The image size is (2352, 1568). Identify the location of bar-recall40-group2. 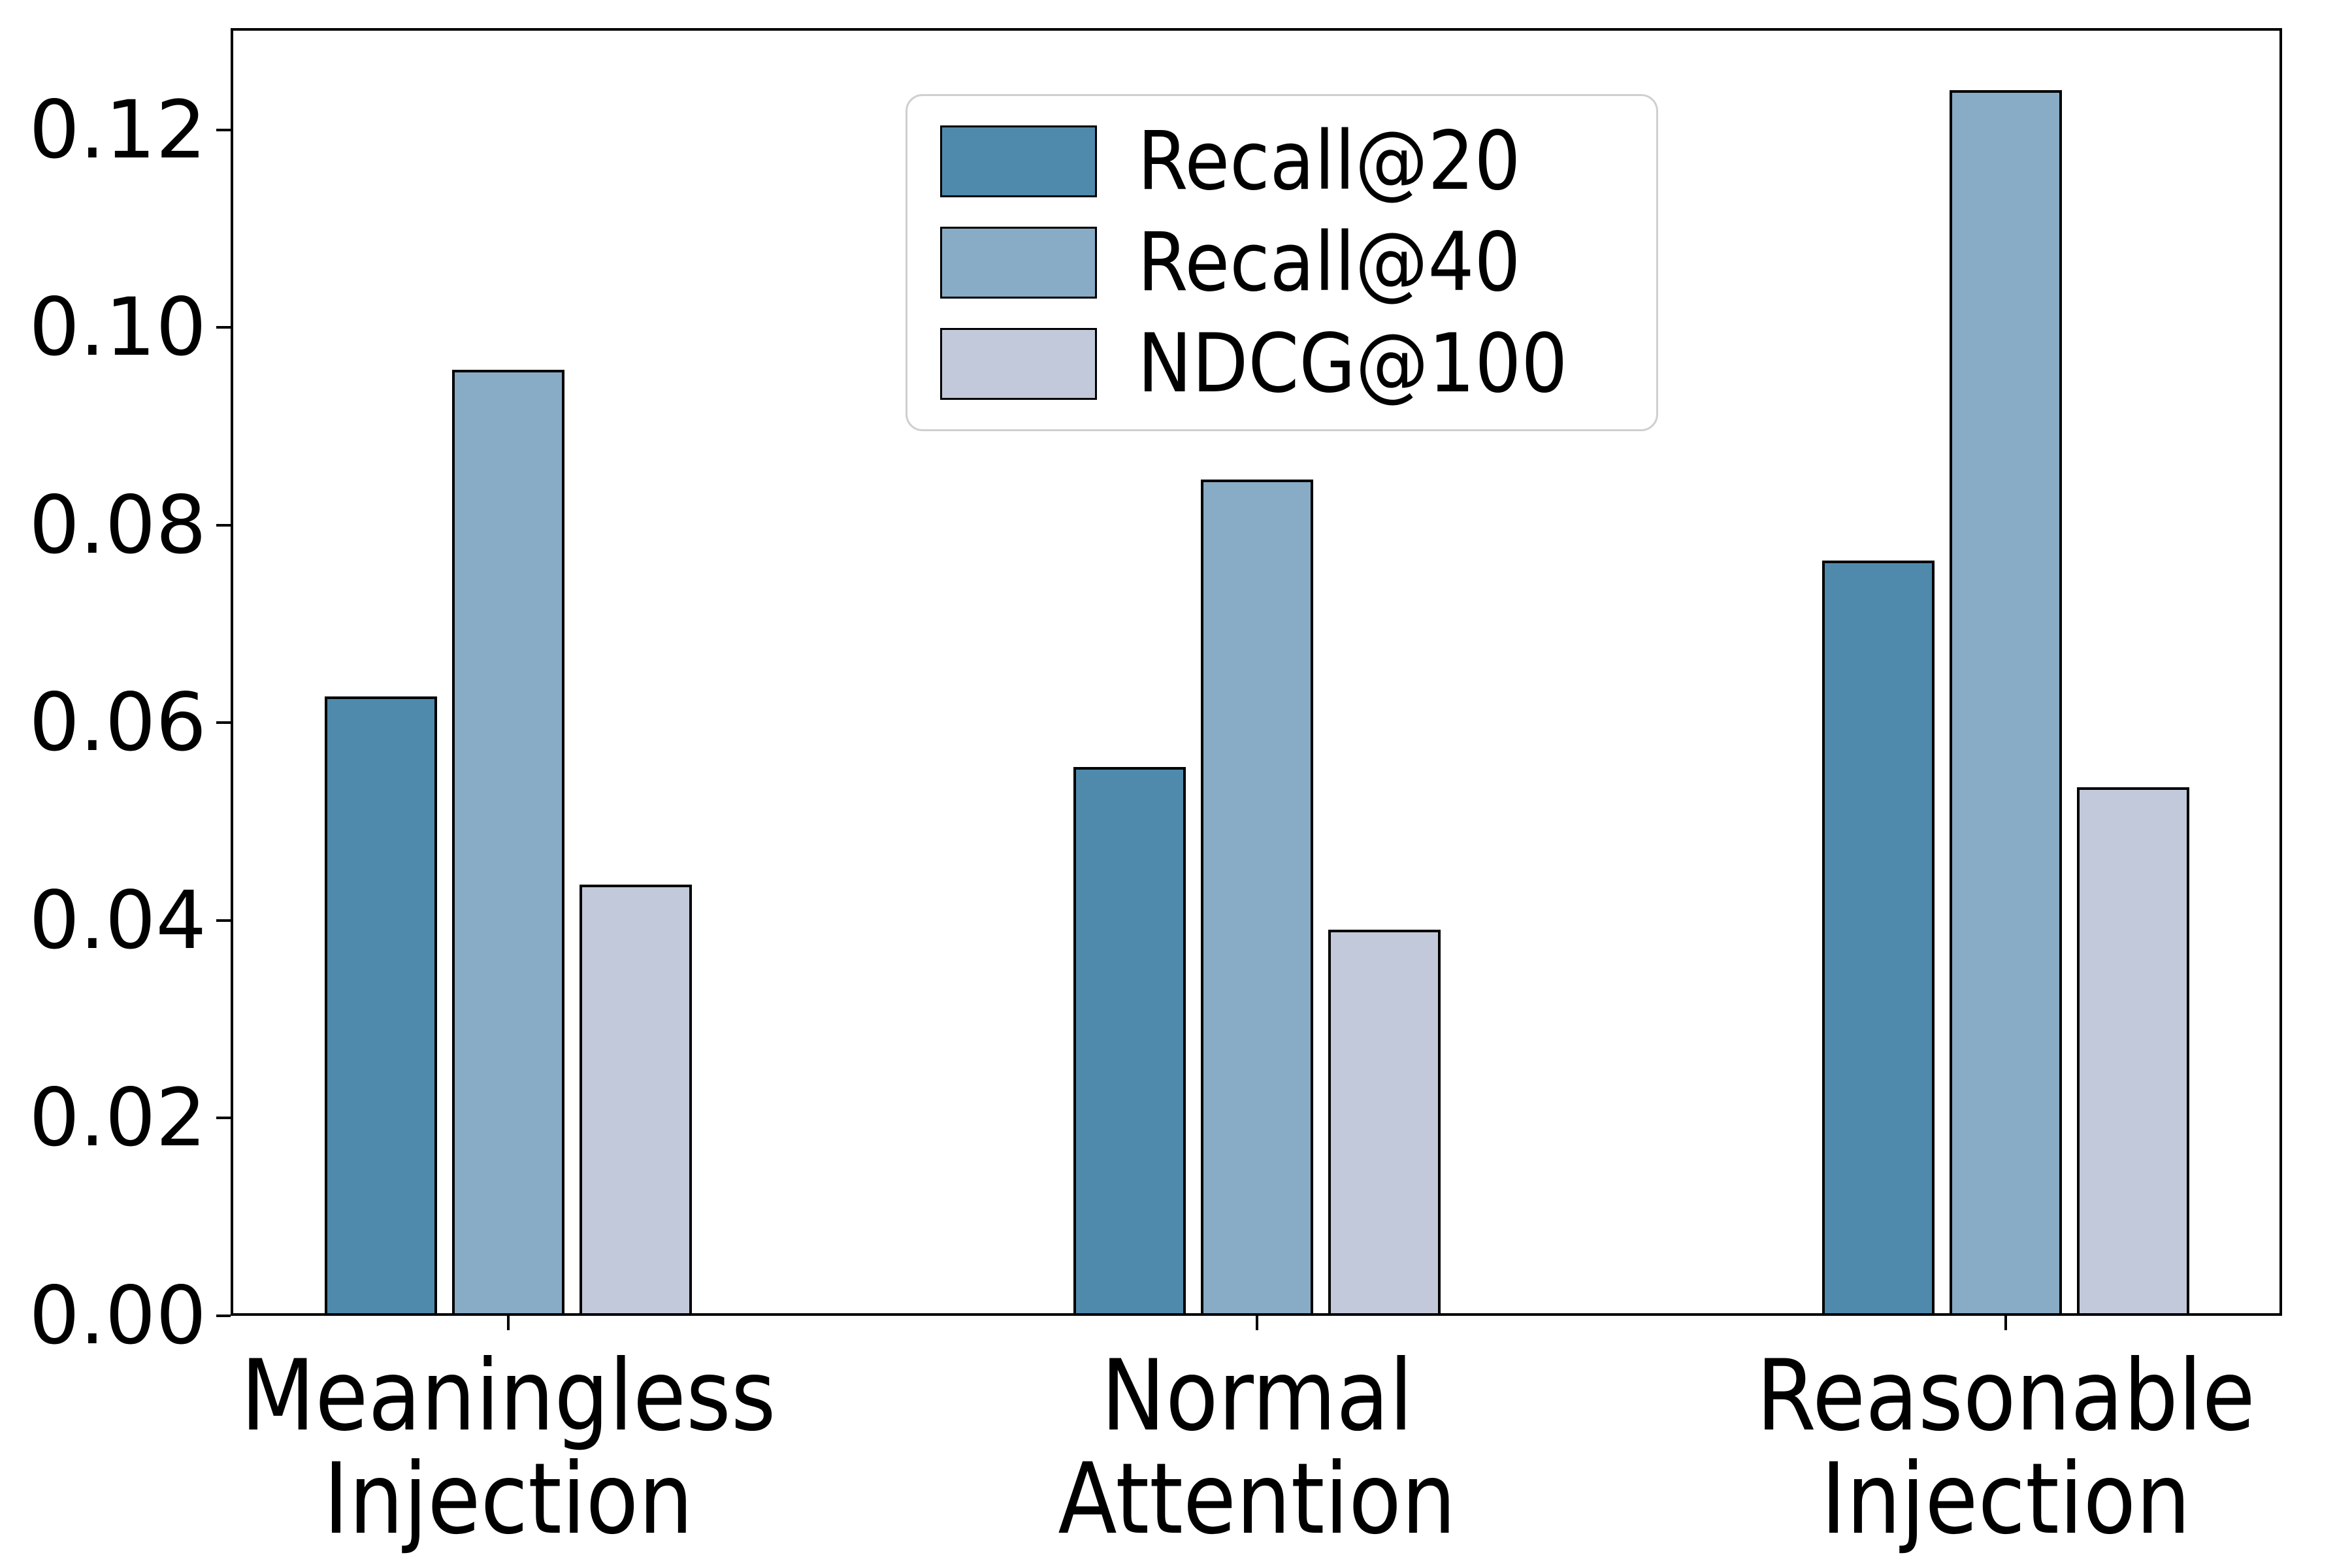
(2005, 703).